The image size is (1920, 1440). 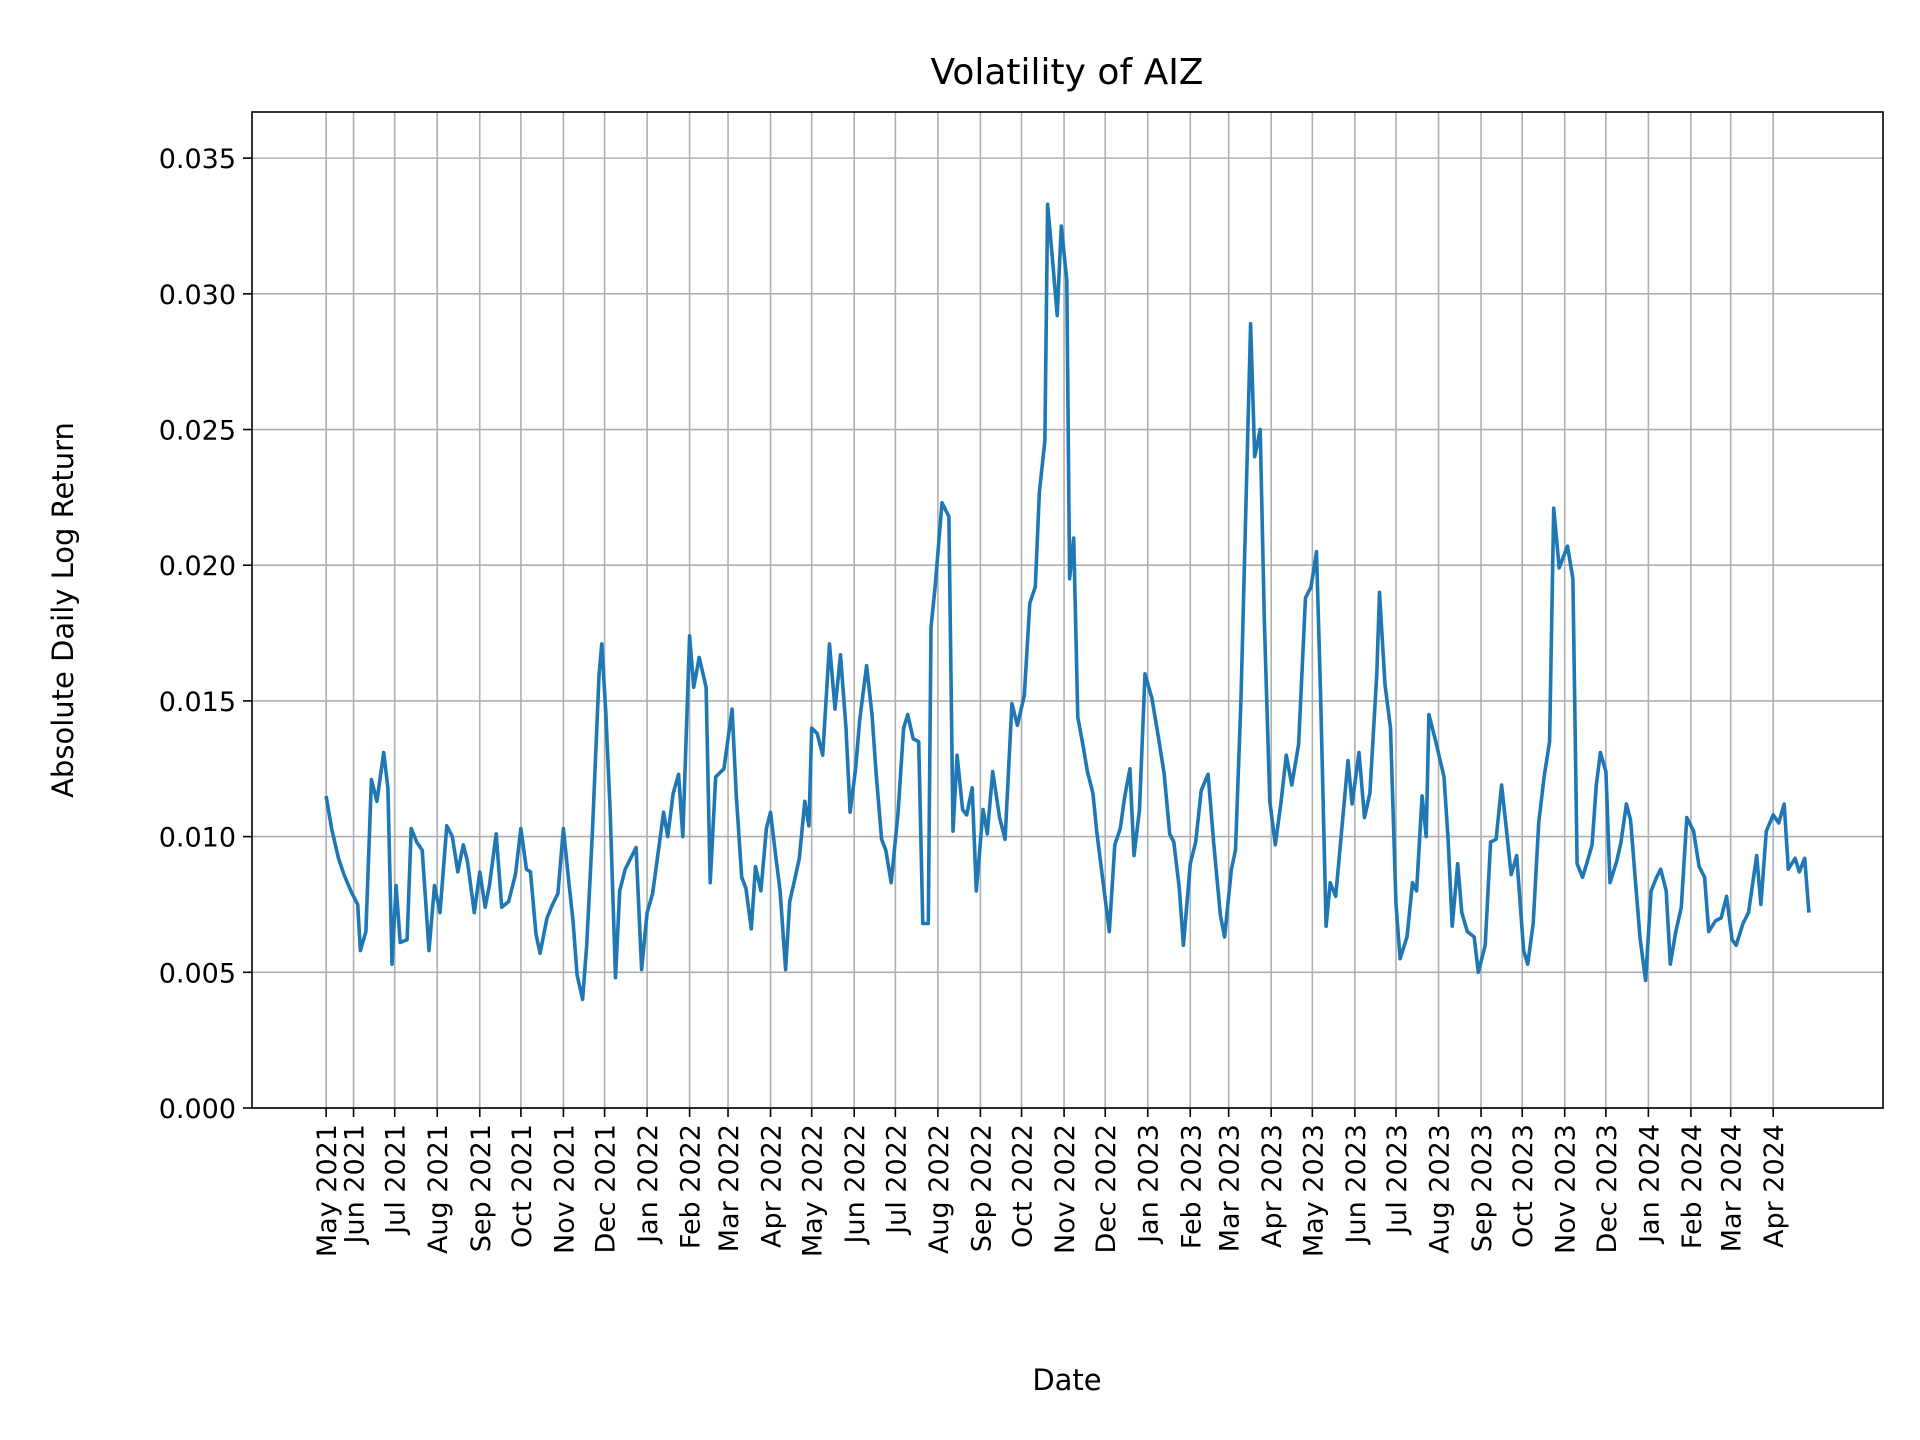 I want to click on x-tick-label: Mar 2024, so click(x=1732, y=1188).